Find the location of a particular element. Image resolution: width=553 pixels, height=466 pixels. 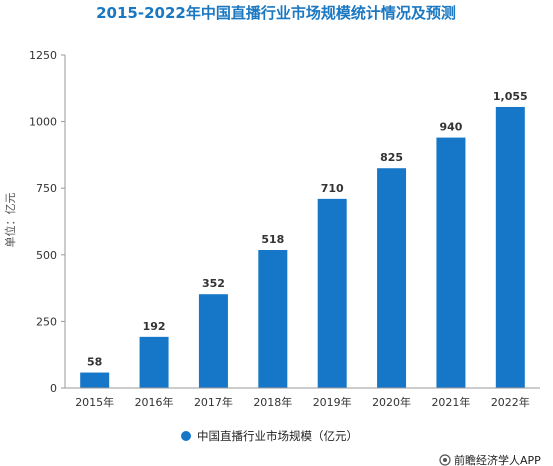

x-tick-label: 2022年 is located at coordinates (510, 402).